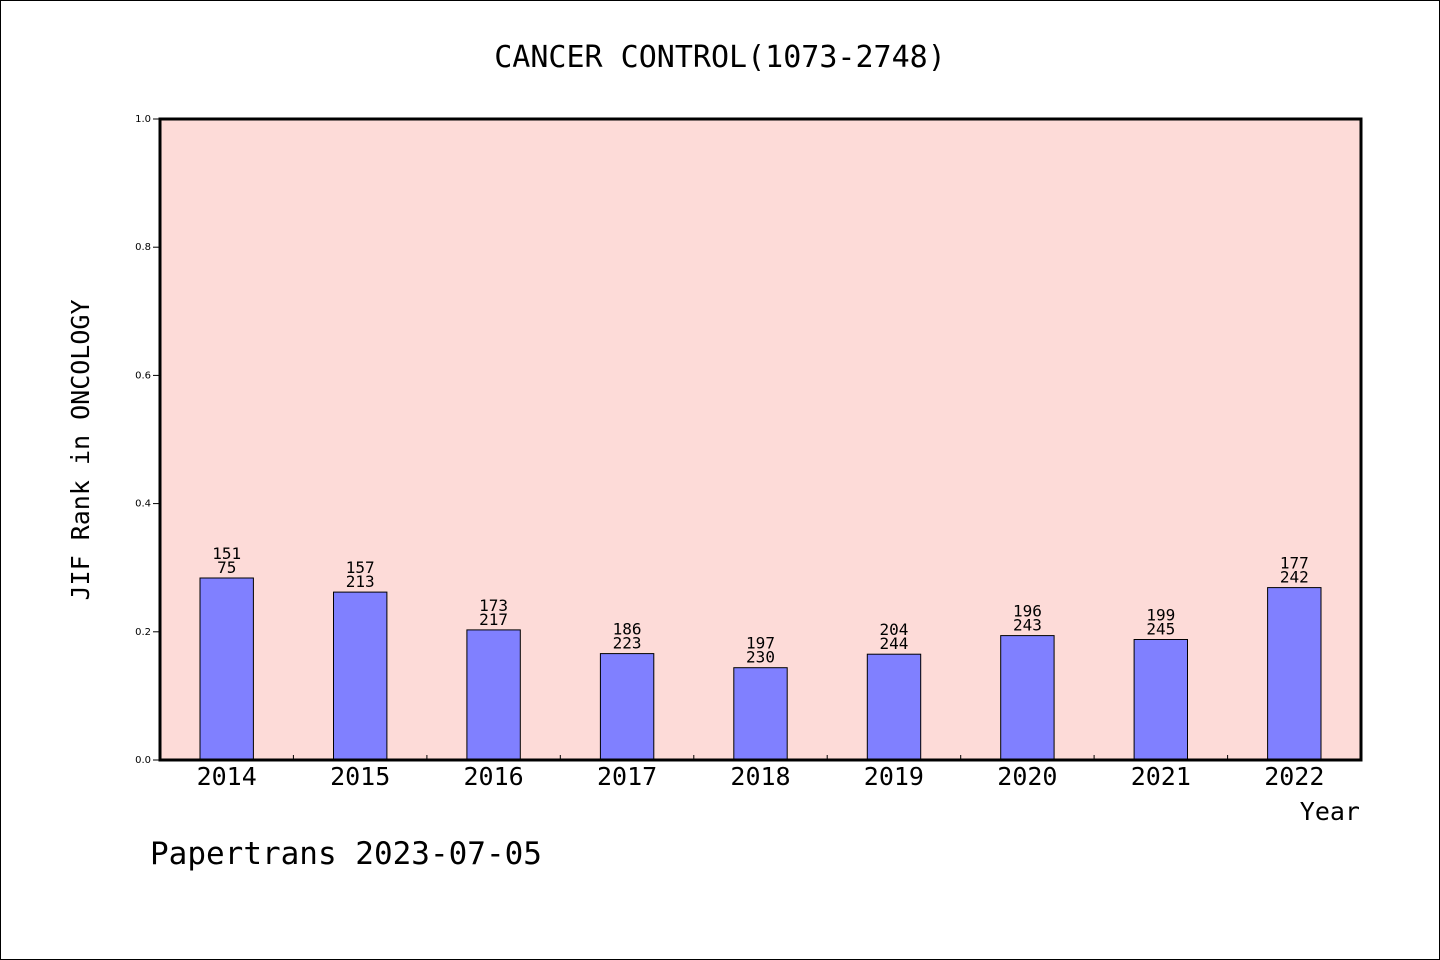  I want to click on bar-rank-label: 204, so click(893, 629).